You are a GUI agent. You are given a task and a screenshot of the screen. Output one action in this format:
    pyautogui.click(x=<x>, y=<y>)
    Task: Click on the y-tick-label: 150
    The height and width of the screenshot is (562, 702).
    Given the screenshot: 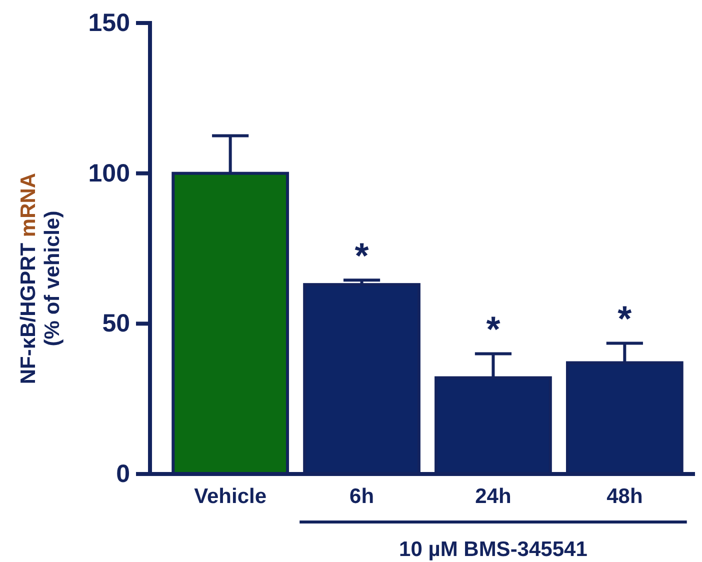 What is the action you would take?
    pyautogui.click(x=109, y=23)
    